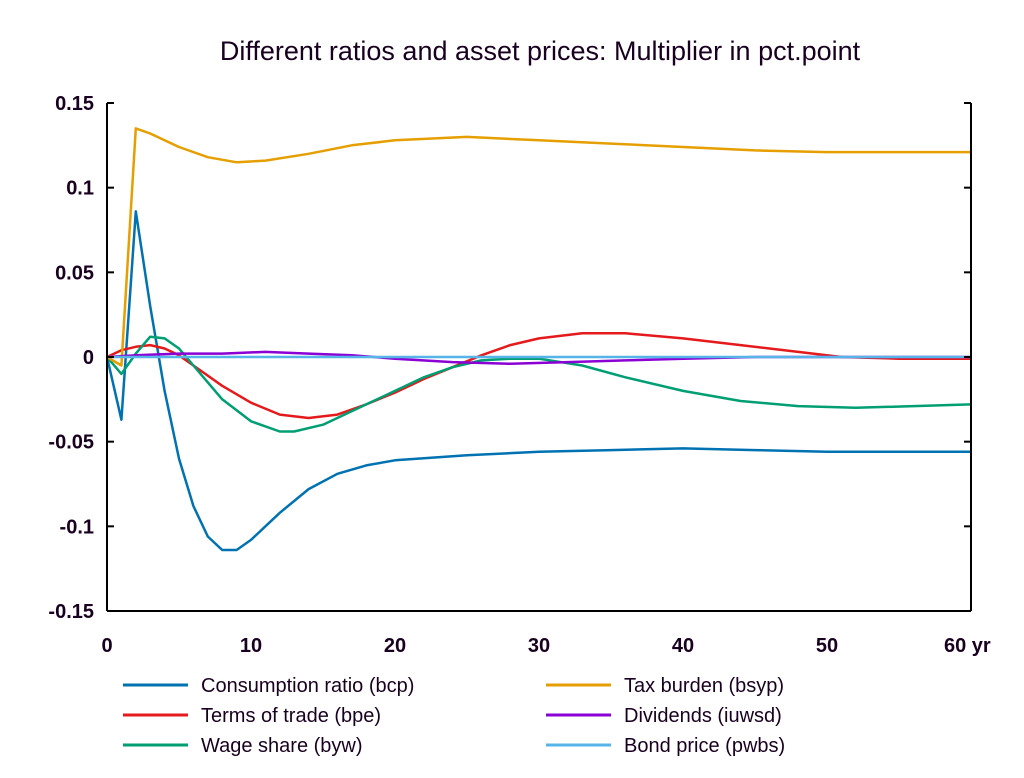  Describe the element at coordinates (307, 686) in the screenshot. I see `legend-label: Consumption ratio (bcp)` at that location.